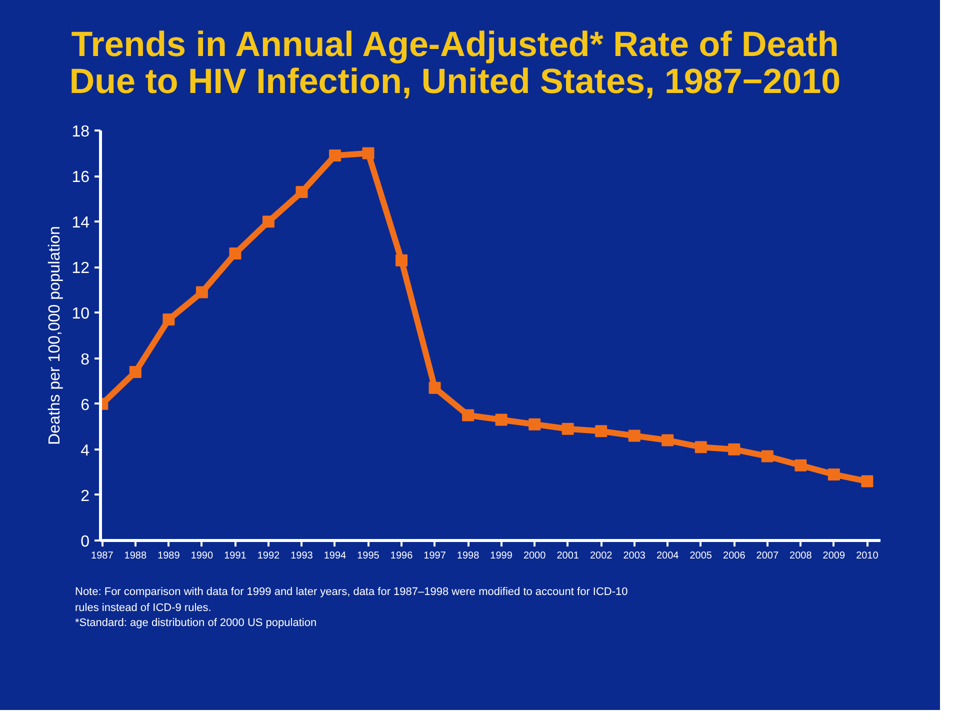 The image size is (953, 724). What do you see at coordinates (368, 556) in the screenshot?
I see `x-tick-label: 1995` at bounding box center [368, 556].